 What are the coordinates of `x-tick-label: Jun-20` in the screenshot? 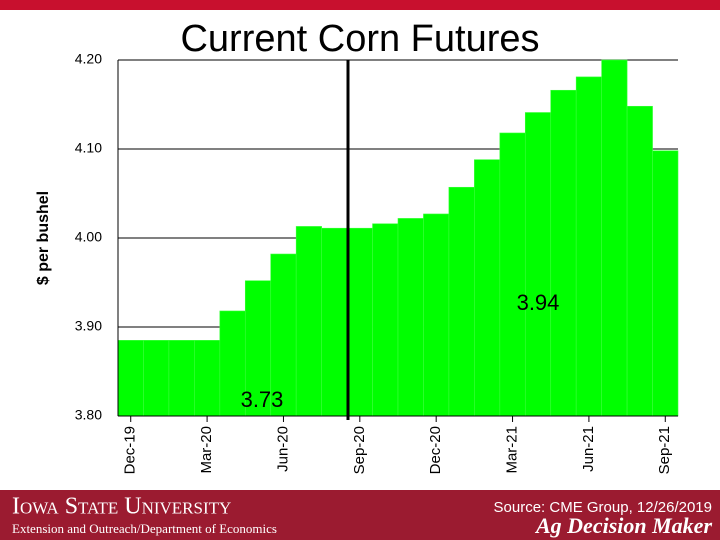 It's located at (282, 449).